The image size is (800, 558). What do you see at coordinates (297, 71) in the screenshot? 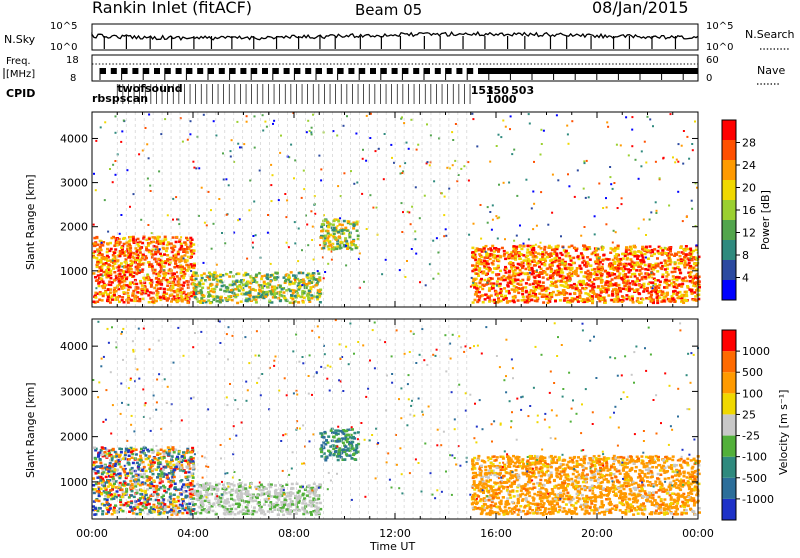
I see `freq-block` at bounding box center [297, 71].